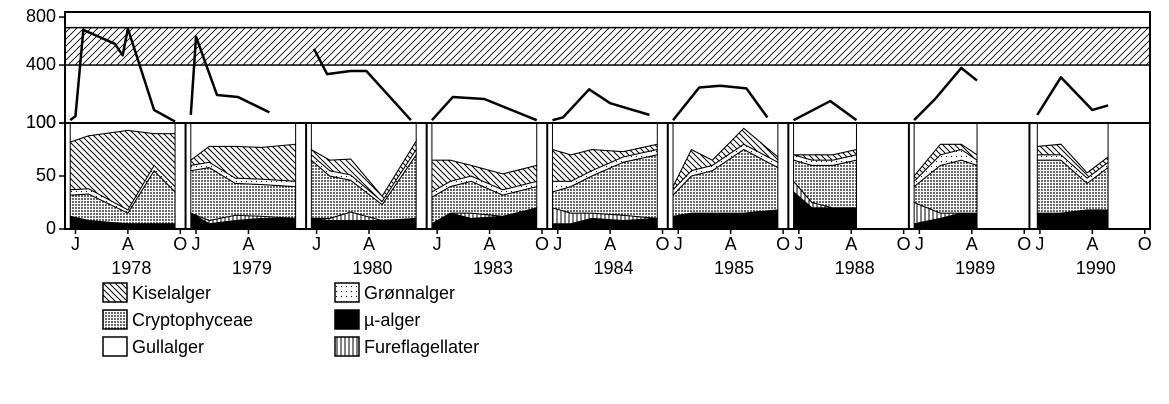 This screenshot has height=404, width=1169. I want to click on legend-label: µ-alger, so click(392, 320).